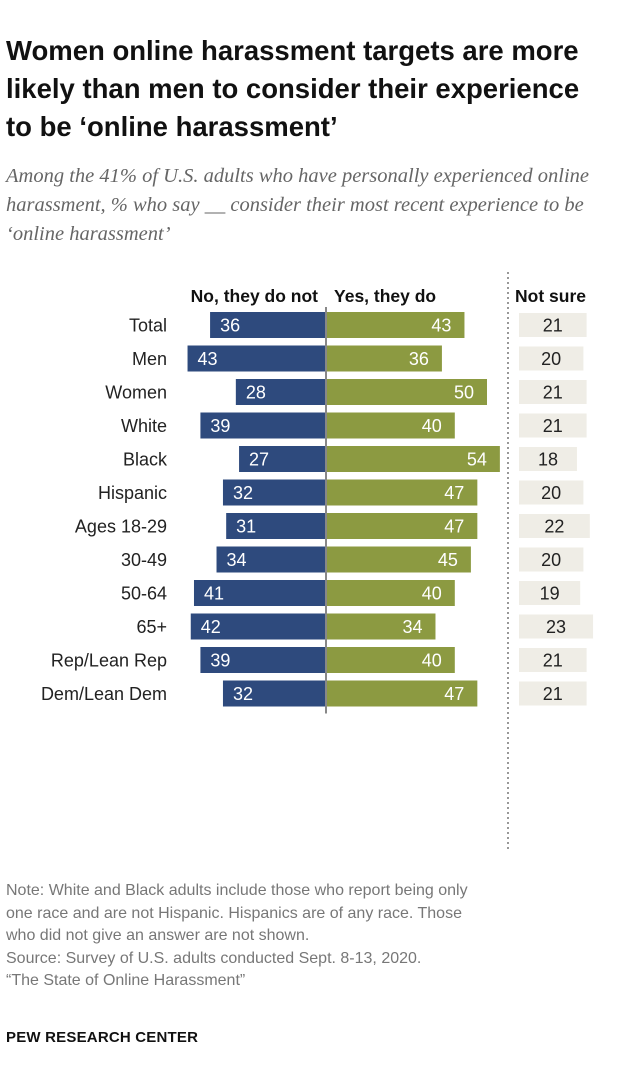 The image size is (620, 1088). What do you see at coordinates (102, 1037) in the screenshot?
I see `brand-logo-text: PEW RESEARCH CENTER` at bounding box center [102, 1037].